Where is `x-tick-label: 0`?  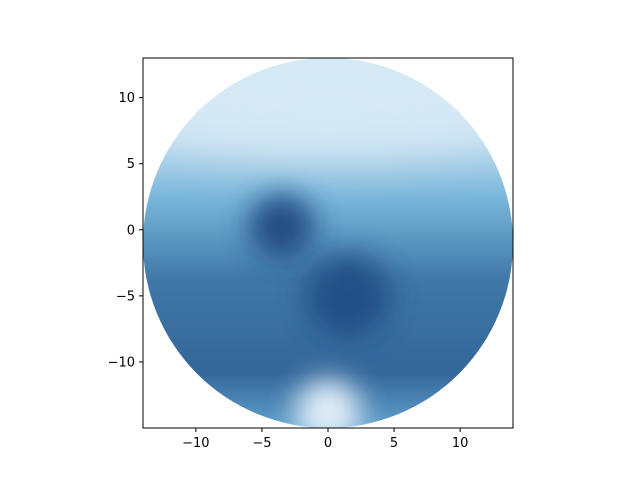
x-tick-label: 0 is located at coordinates (328, 443).